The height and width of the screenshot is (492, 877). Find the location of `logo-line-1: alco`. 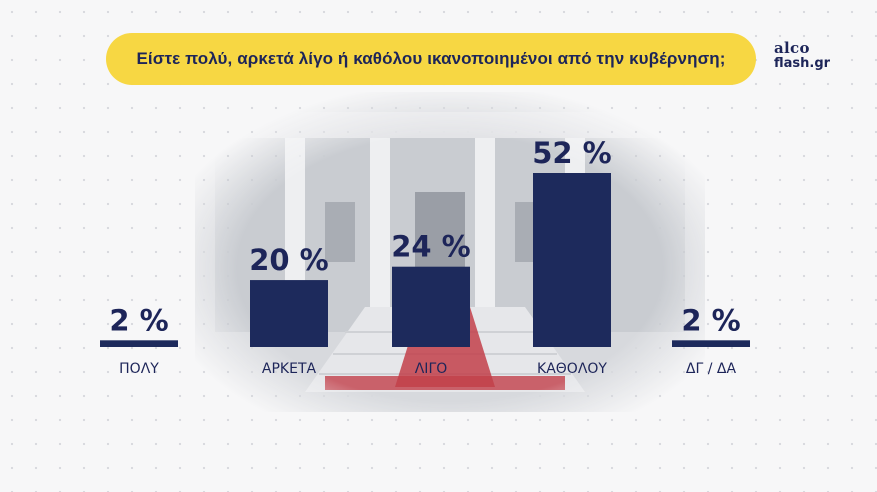

logo-line-1: alco is located at coordinates (792, 48).